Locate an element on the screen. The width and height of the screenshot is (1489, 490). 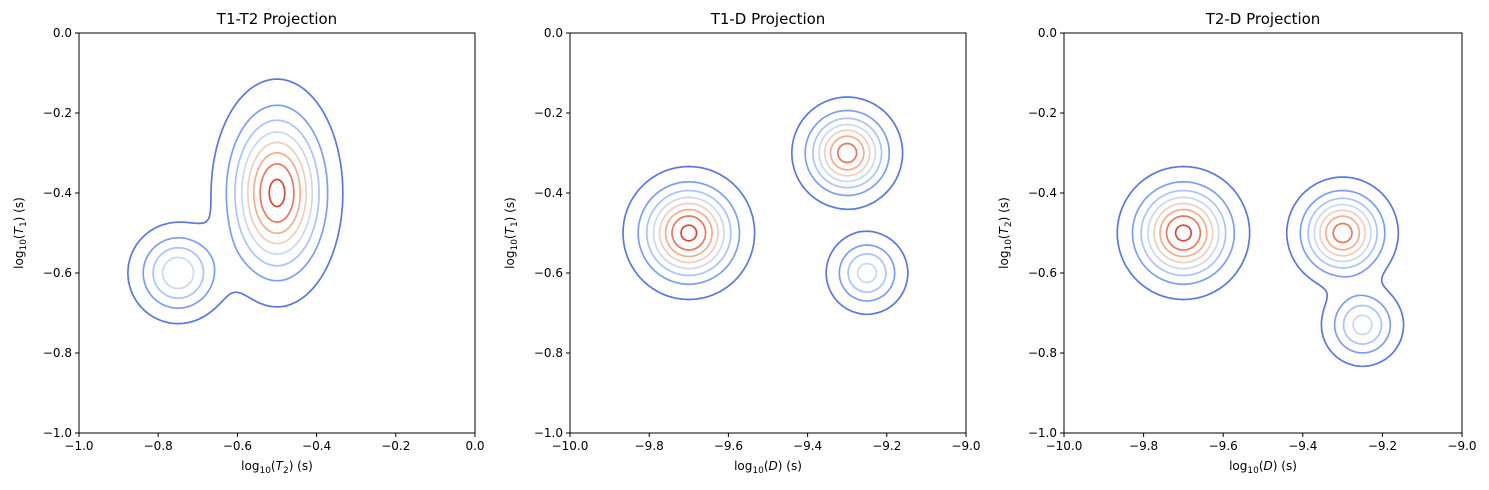
x-tick-label: −0.8 is located at coordinates (158, 446).